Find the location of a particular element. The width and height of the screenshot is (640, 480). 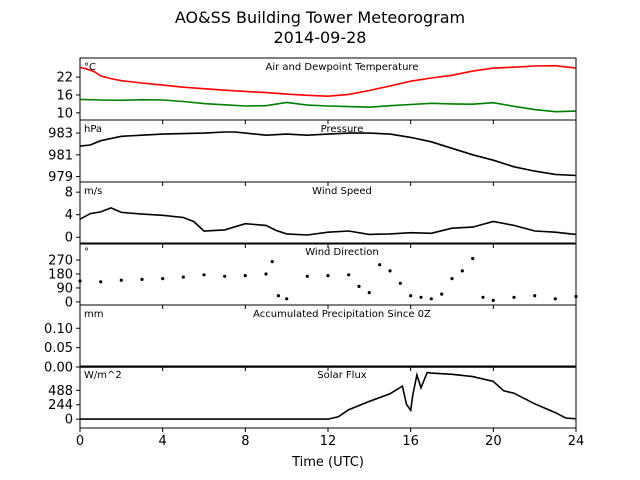

y-tick-label: 10 is located at coordinates (64, 113).